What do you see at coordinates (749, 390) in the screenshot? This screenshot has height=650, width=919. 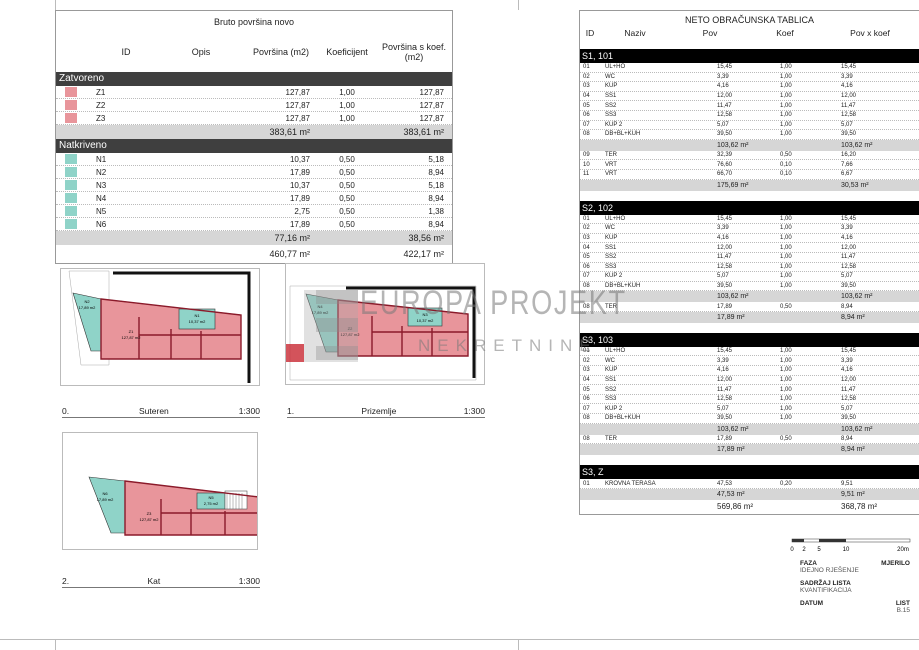 I see `table-row: 05 SS2 11,47 1,00 11,47` at bounding box center [749, 390].